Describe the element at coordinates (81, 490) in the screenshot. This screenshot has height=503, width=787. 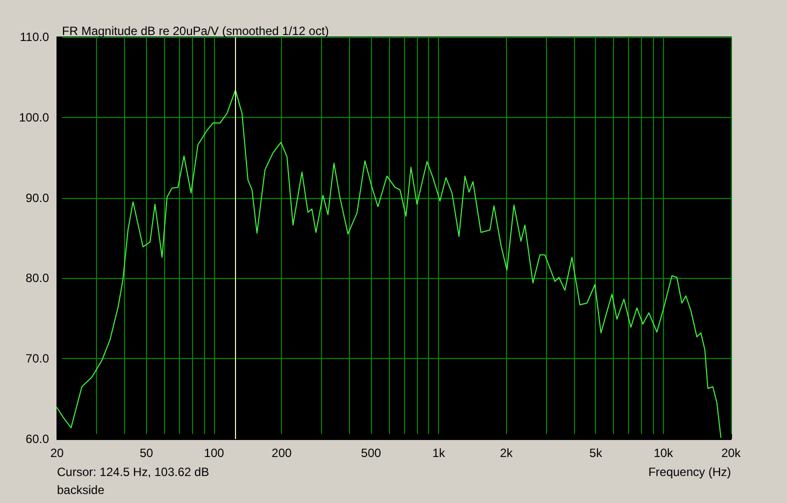
I see `text: backside` at that location.